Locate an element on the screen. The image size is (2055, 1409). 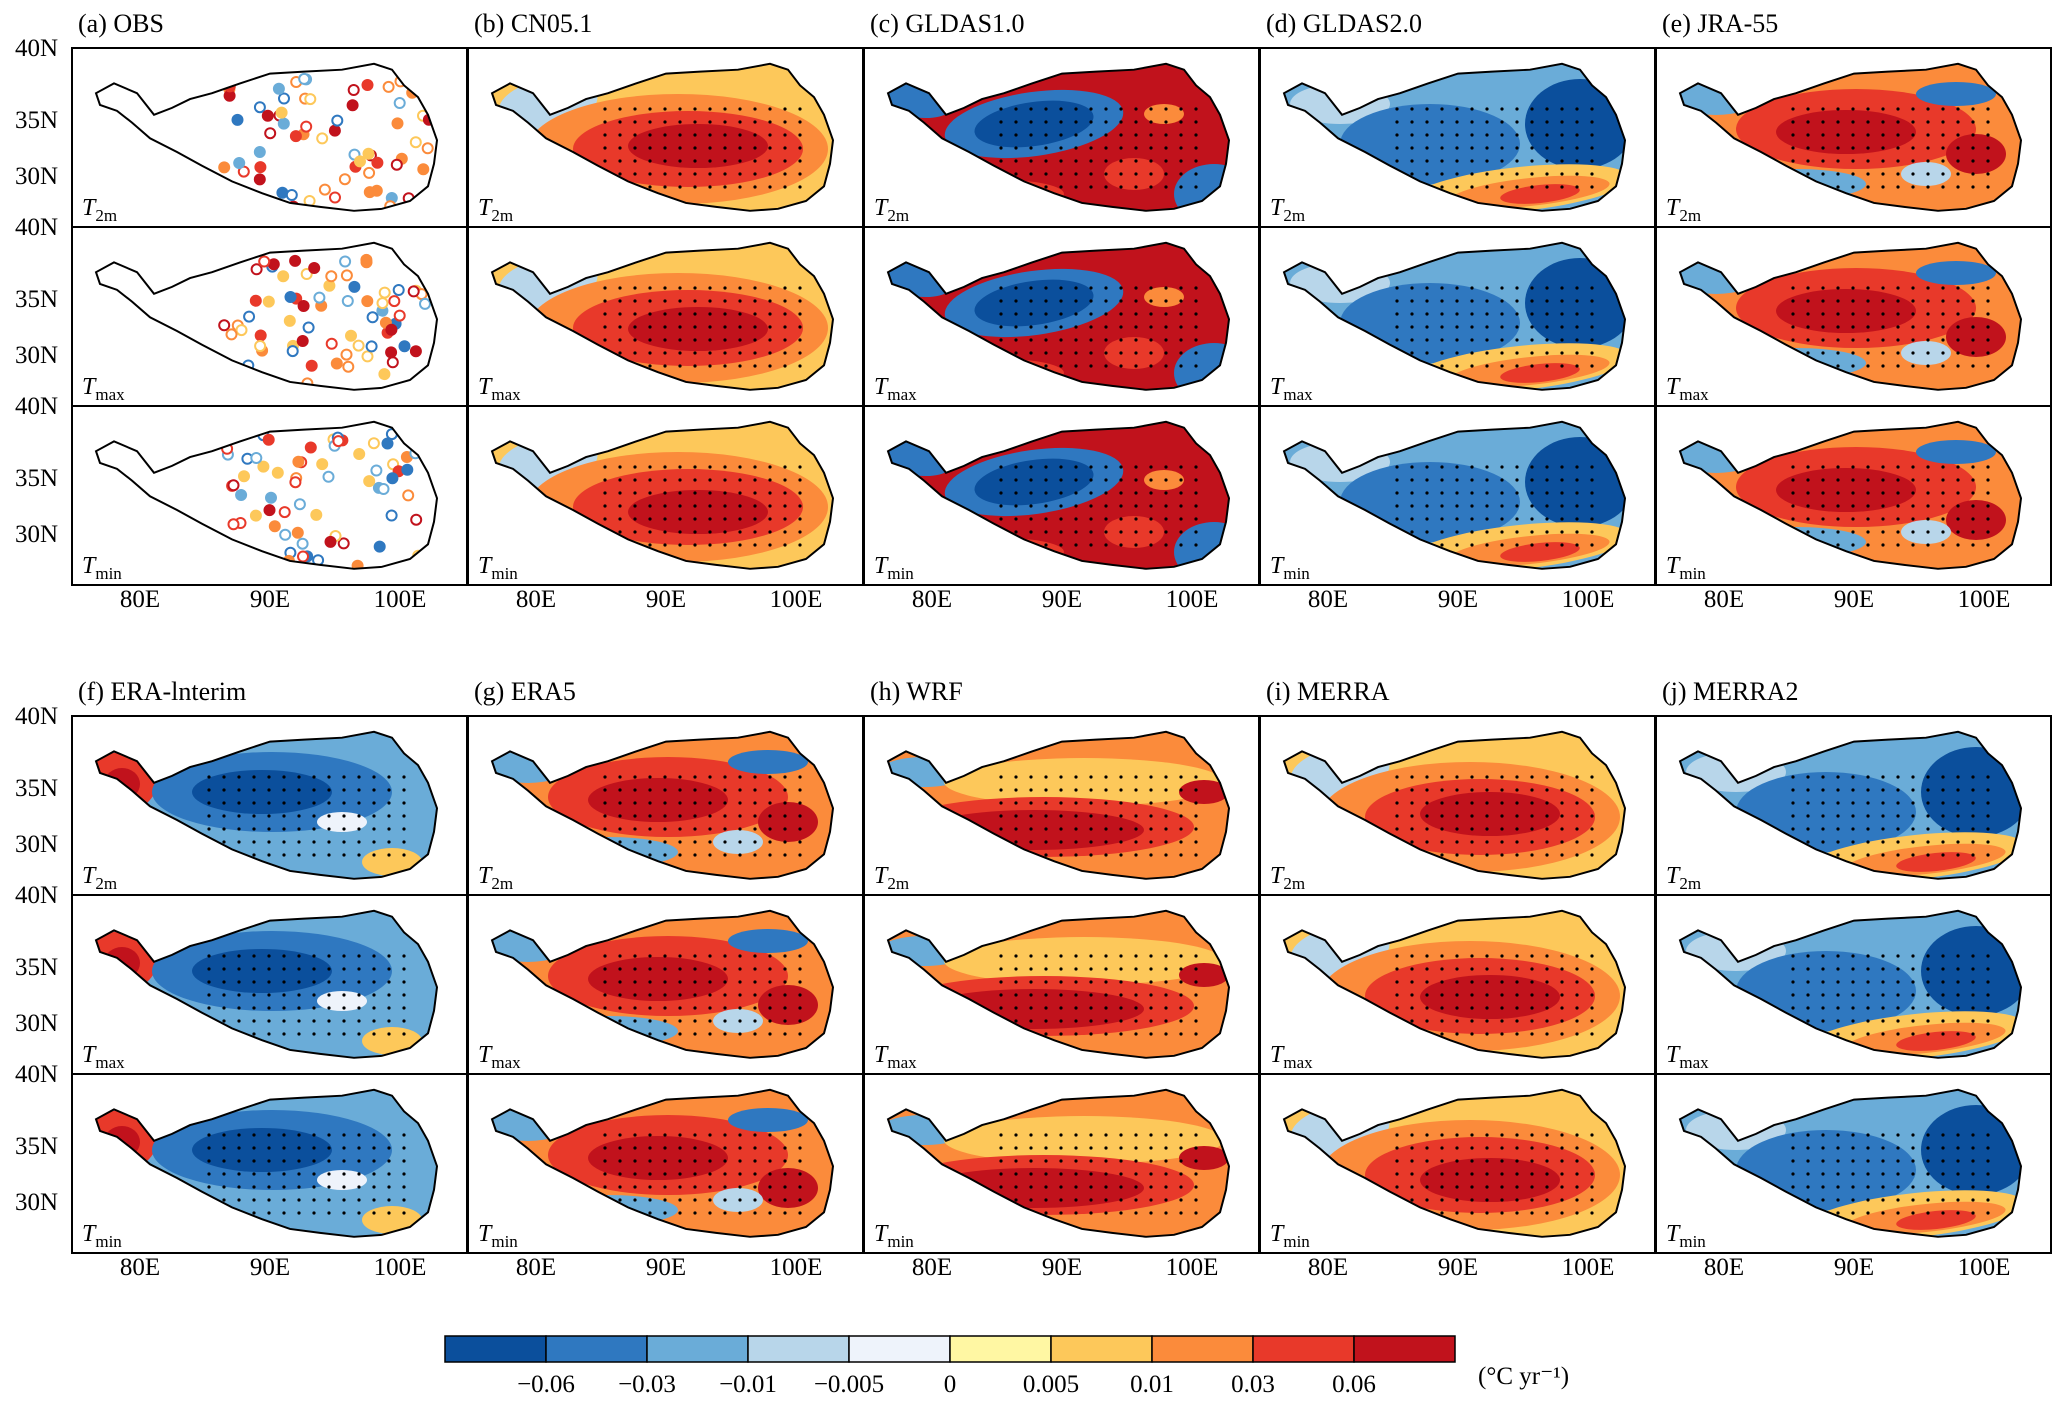
colorbar-tick-label: 0.01 is located at coordinates (1152, 1384).